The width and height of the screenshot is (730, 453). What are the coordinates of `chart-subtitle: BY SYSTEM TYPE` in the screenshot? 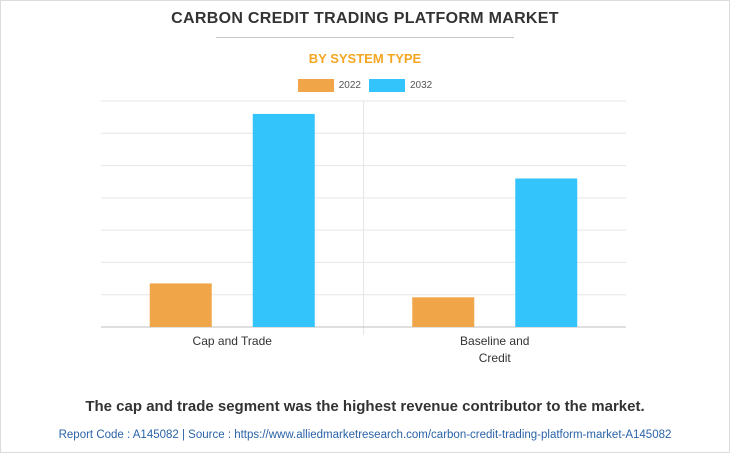 It's located at (365, 58).